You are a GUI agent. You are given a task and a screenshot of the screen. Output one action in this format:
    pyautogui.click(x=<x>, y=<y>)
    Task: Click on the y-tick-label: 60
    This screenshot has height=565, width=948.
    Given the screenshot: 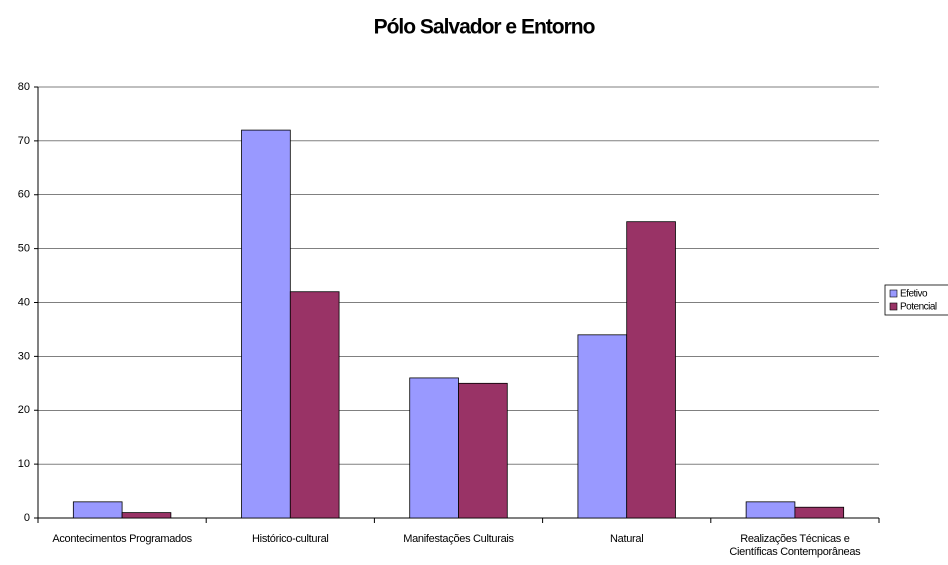 What is the action you would take?
    pyautogui.click(x=24, y=195)
    